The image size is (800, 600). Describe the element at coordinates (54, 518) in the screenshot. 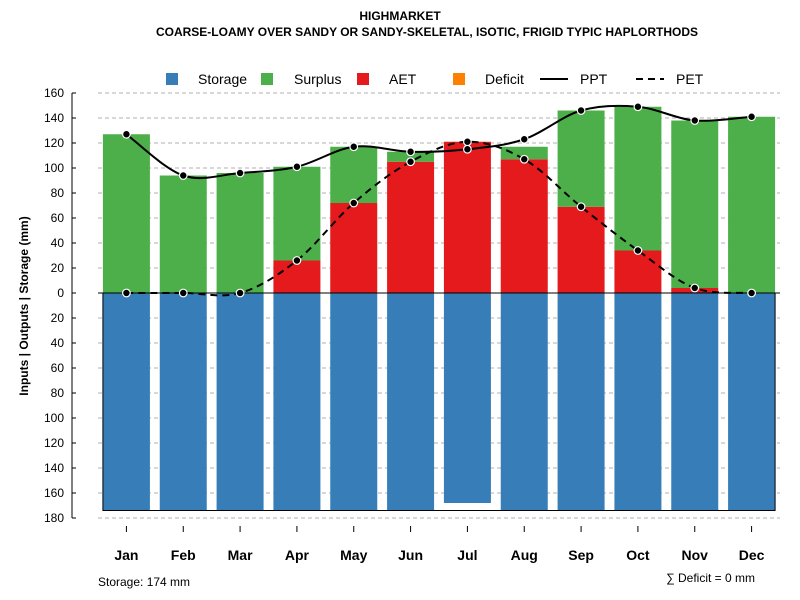

I see `y-tick-label: 180` at that location.